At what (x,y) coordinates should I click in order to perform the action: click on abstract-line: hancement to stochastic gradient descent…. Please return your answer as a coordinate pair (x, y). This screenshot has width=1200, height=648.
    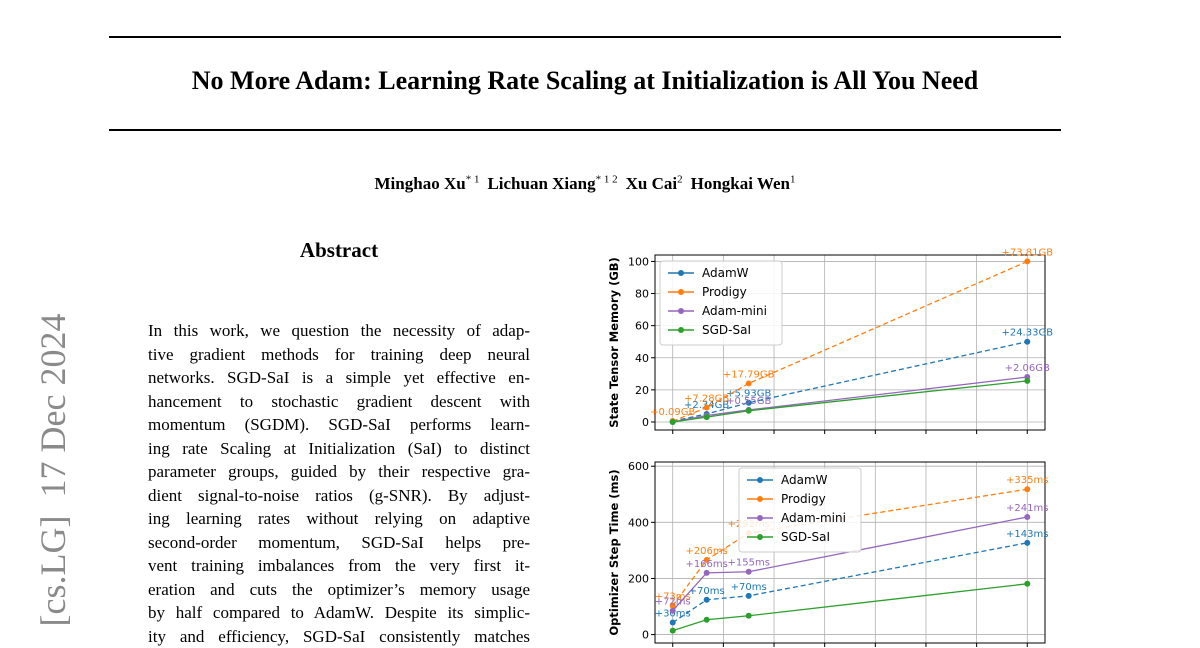
    Looking at the image, I should click on (339, 401).